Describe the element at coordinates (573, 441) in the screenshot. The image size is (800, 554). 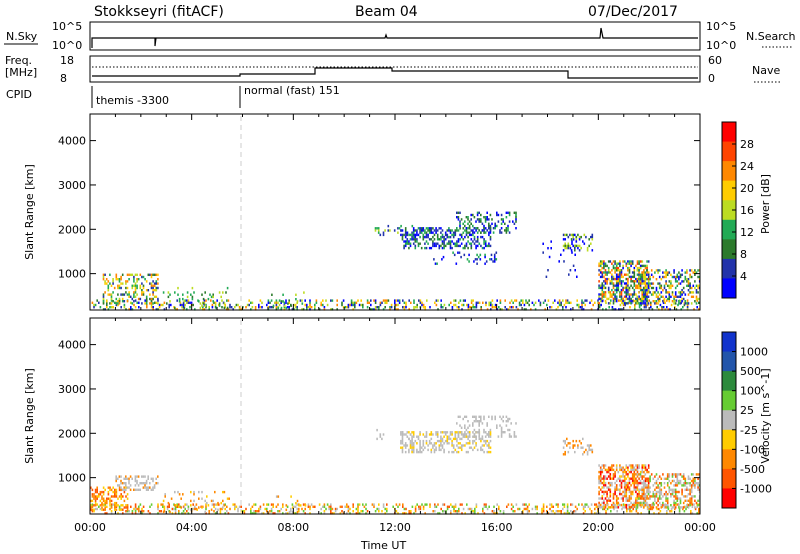
I see `velocity-cell-r8` at that location.